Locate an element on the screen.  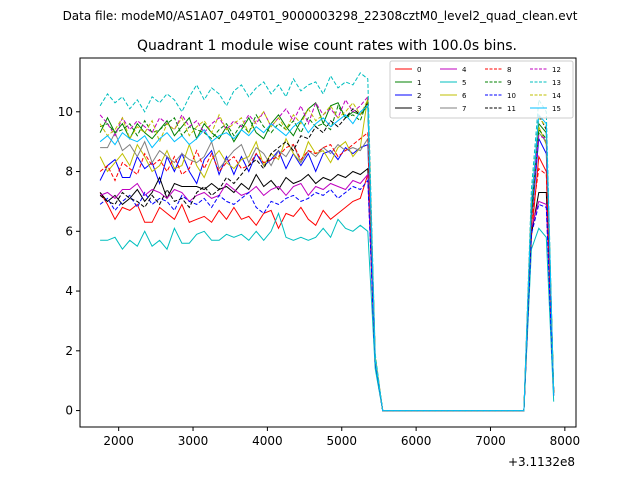
legend-label-1: 1 is located at coordinates (419, 83).